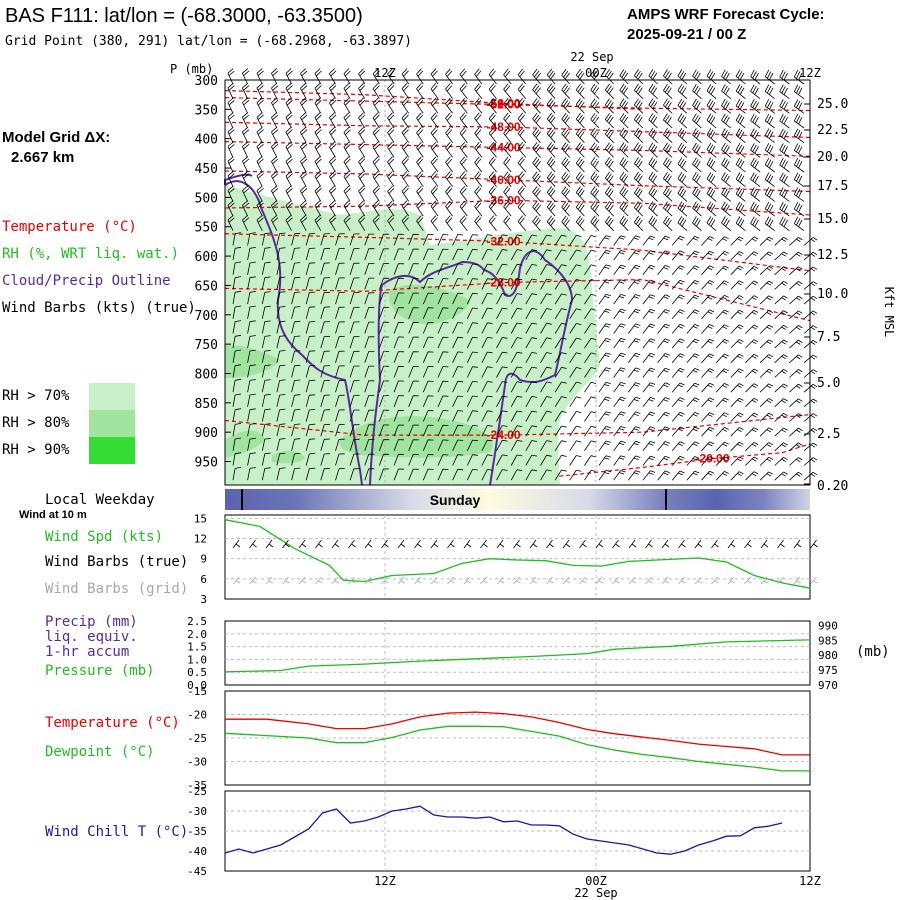 Image resolution: width=900 pixels, height=900 pixels. Describe the element at coordinates (517, 130) in the screenshot. I see `temperature-contour` at that location.